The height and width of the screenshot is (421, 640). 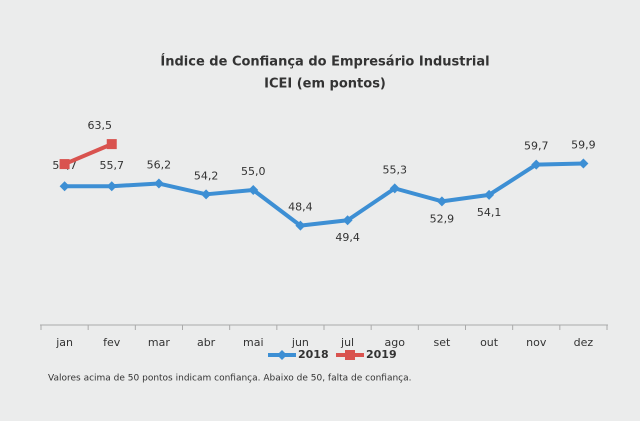 I want to click on x-tick-label: fev, so click(x=112, y=342).